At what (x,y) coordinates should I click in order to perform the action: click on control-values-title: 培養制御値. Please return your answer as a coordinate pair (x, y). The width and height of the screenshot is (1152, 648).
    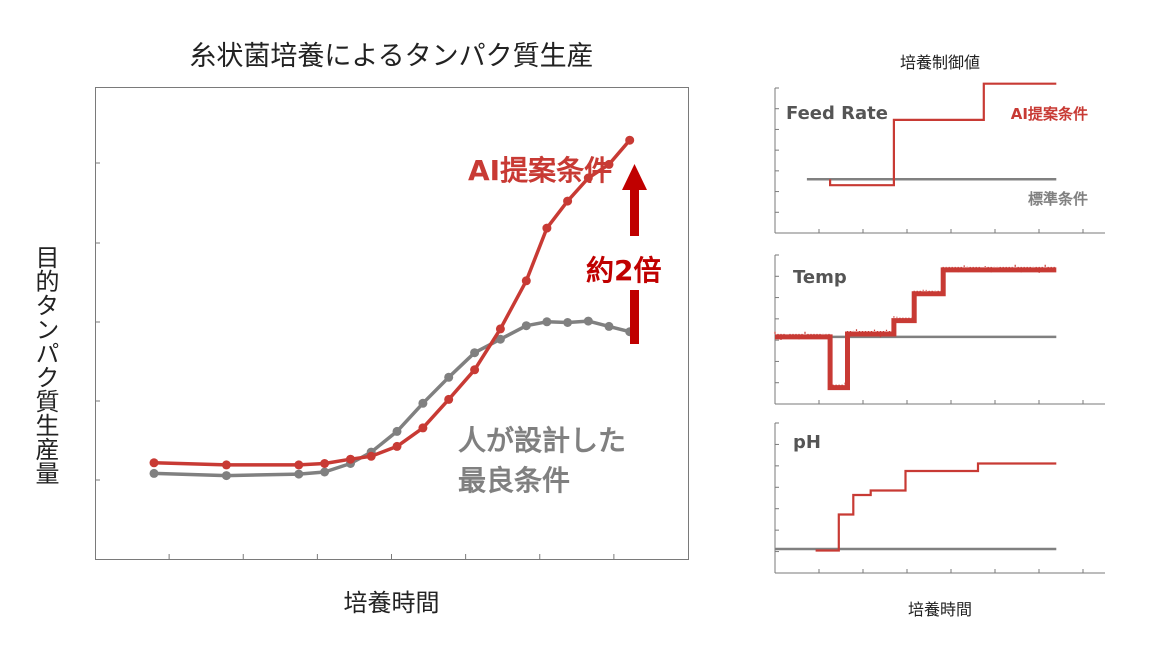
    Looking at the image, I should click on (939, 62).